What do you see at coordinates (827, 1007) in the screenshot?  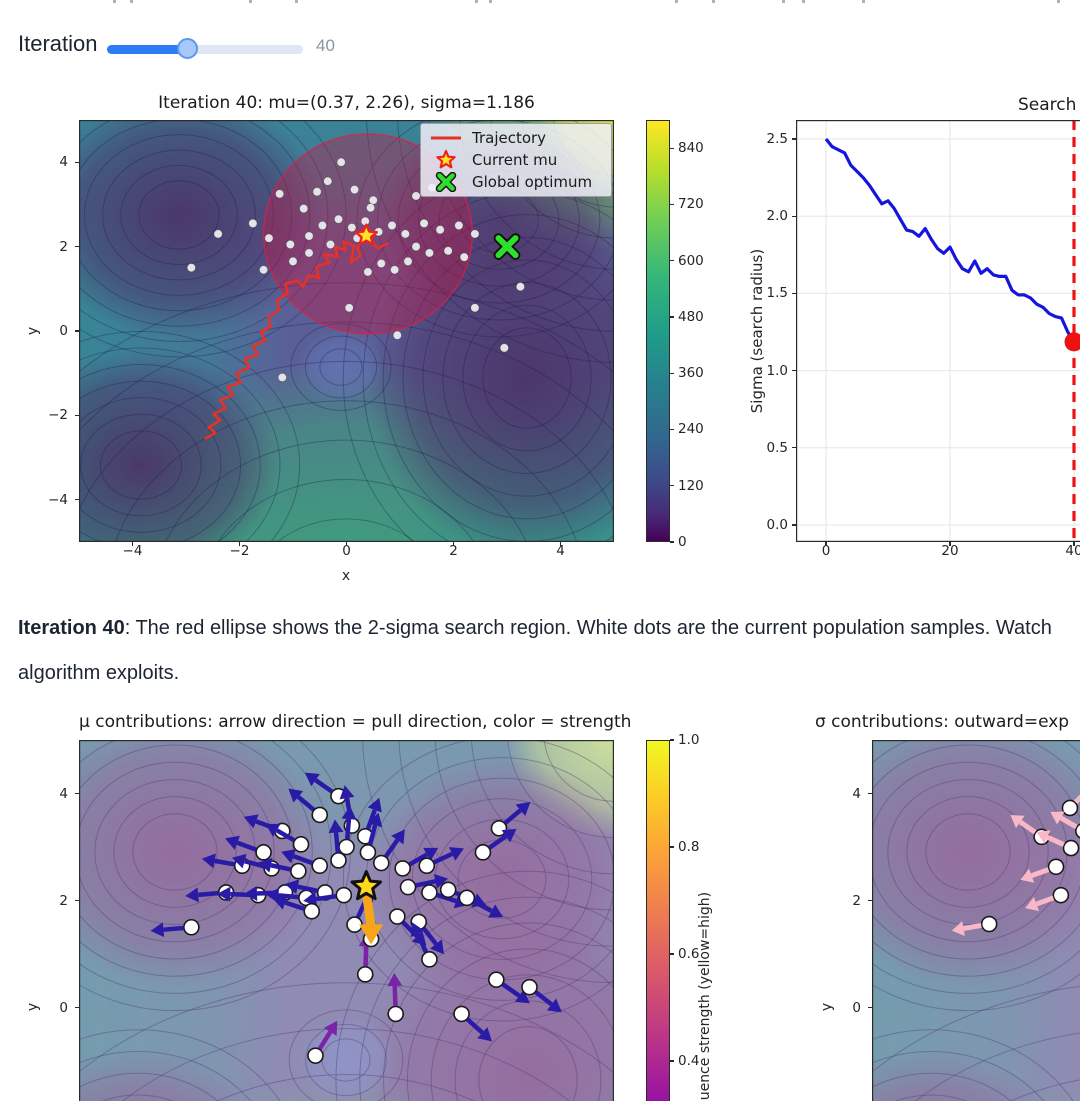 I see `sigma-quiver-ylabel: y` at bounding box center [827, 1007].